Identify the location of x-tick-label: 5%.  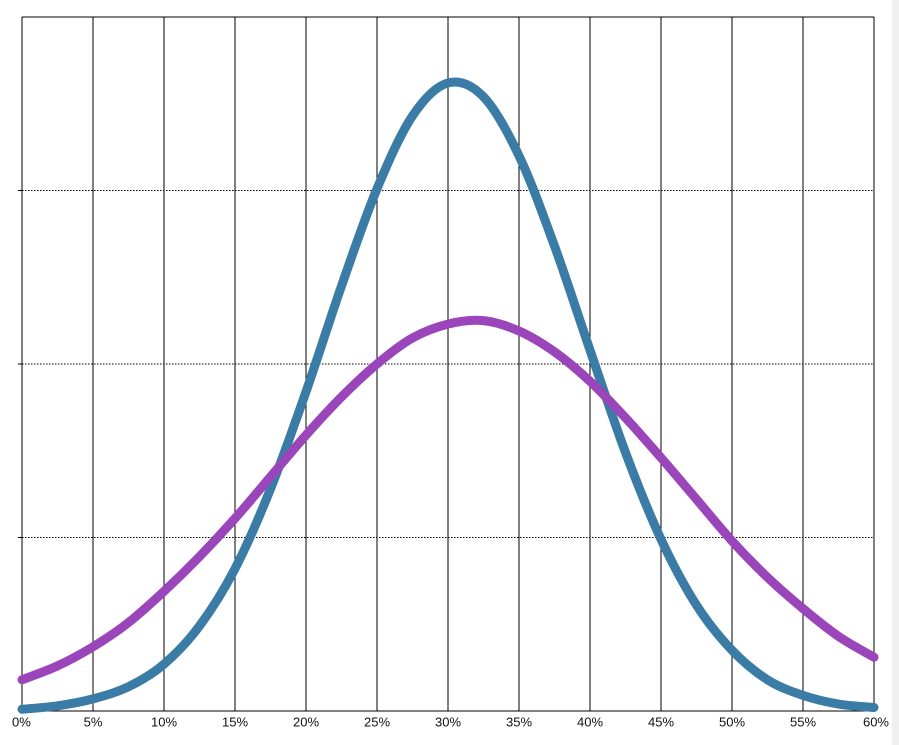
(93, 721).